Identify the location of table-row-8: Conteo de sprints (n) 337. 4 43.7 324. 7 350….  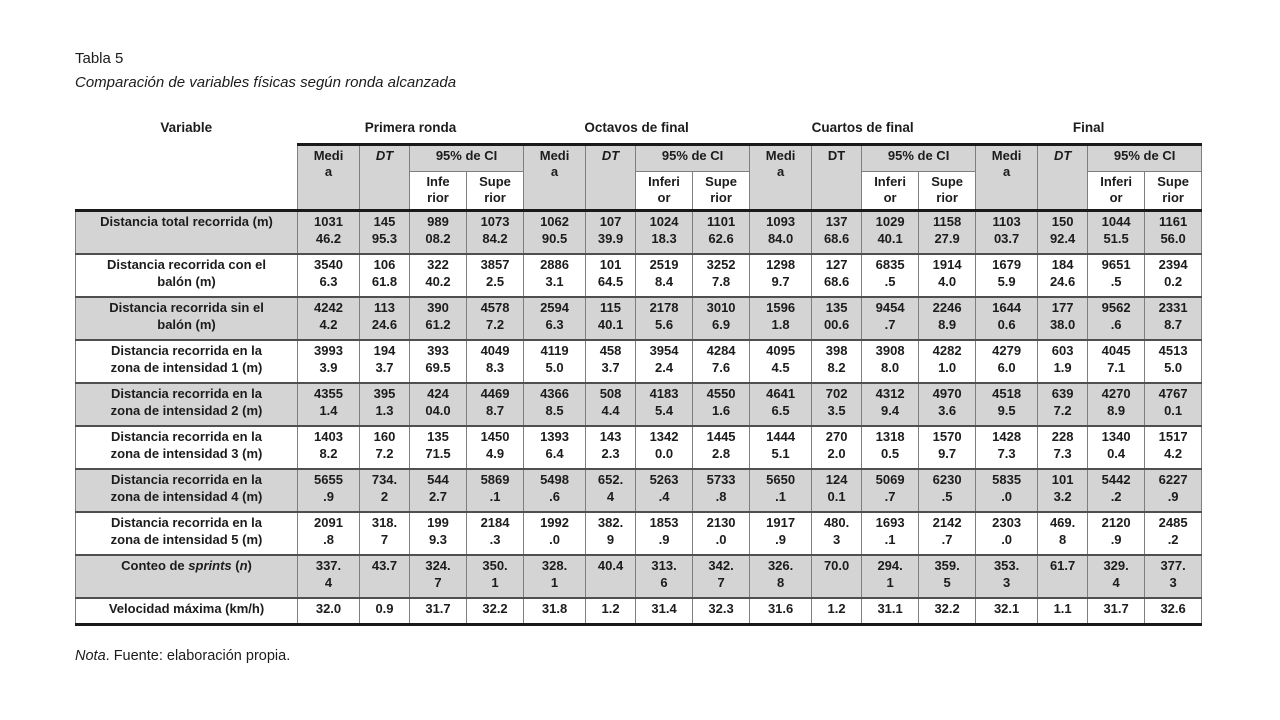
(639, 576).